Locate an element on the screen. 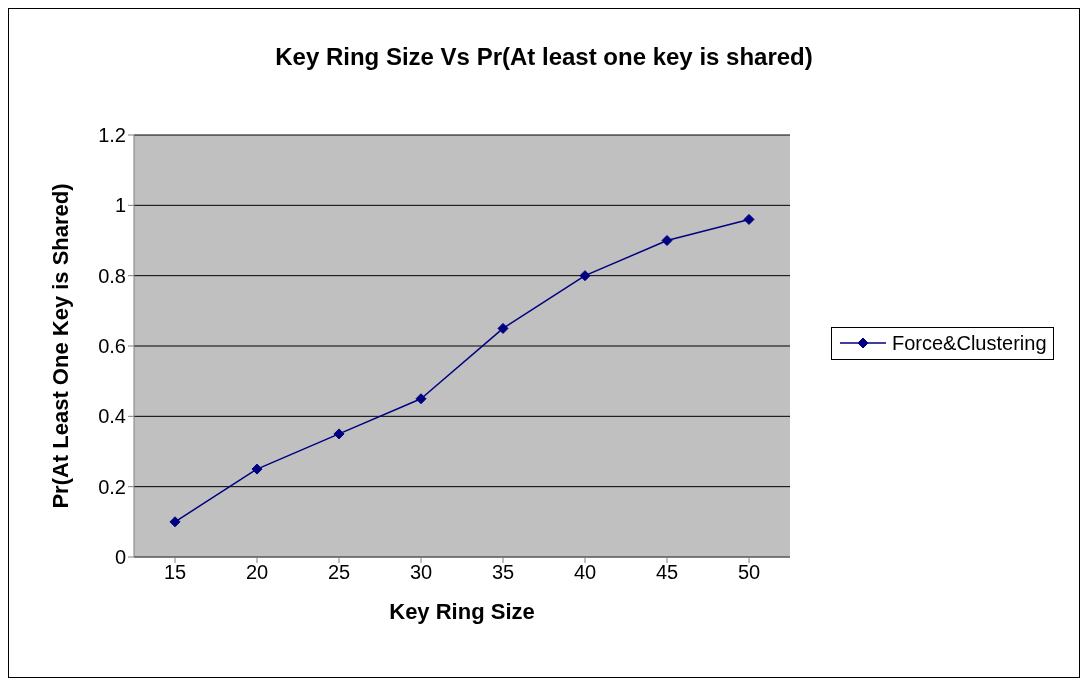 Image resolution: width=1088 pixels, height=679 pixels. x-tick-label: 50 is located at coordinates (749, 572).